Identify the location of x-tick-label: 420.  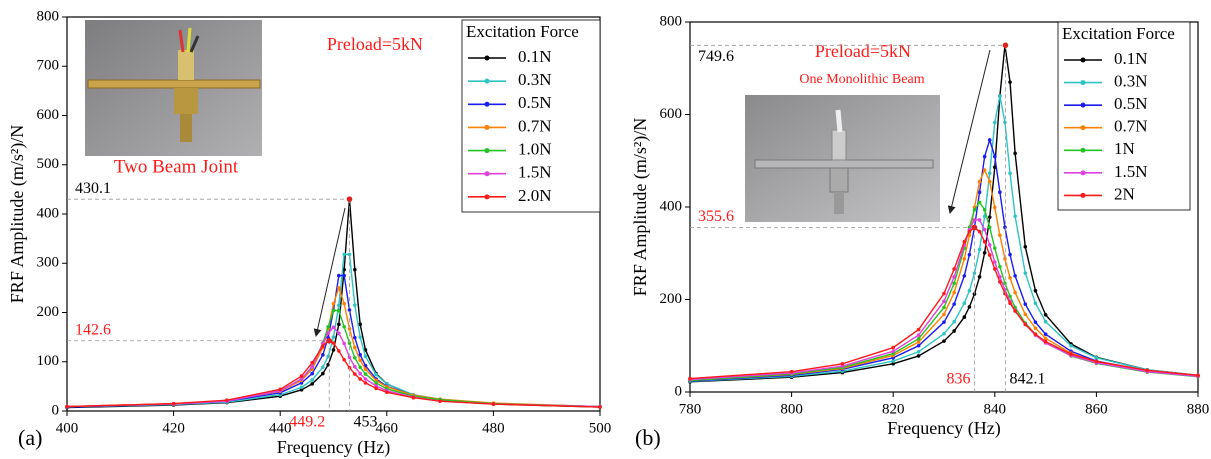
(173, 428).